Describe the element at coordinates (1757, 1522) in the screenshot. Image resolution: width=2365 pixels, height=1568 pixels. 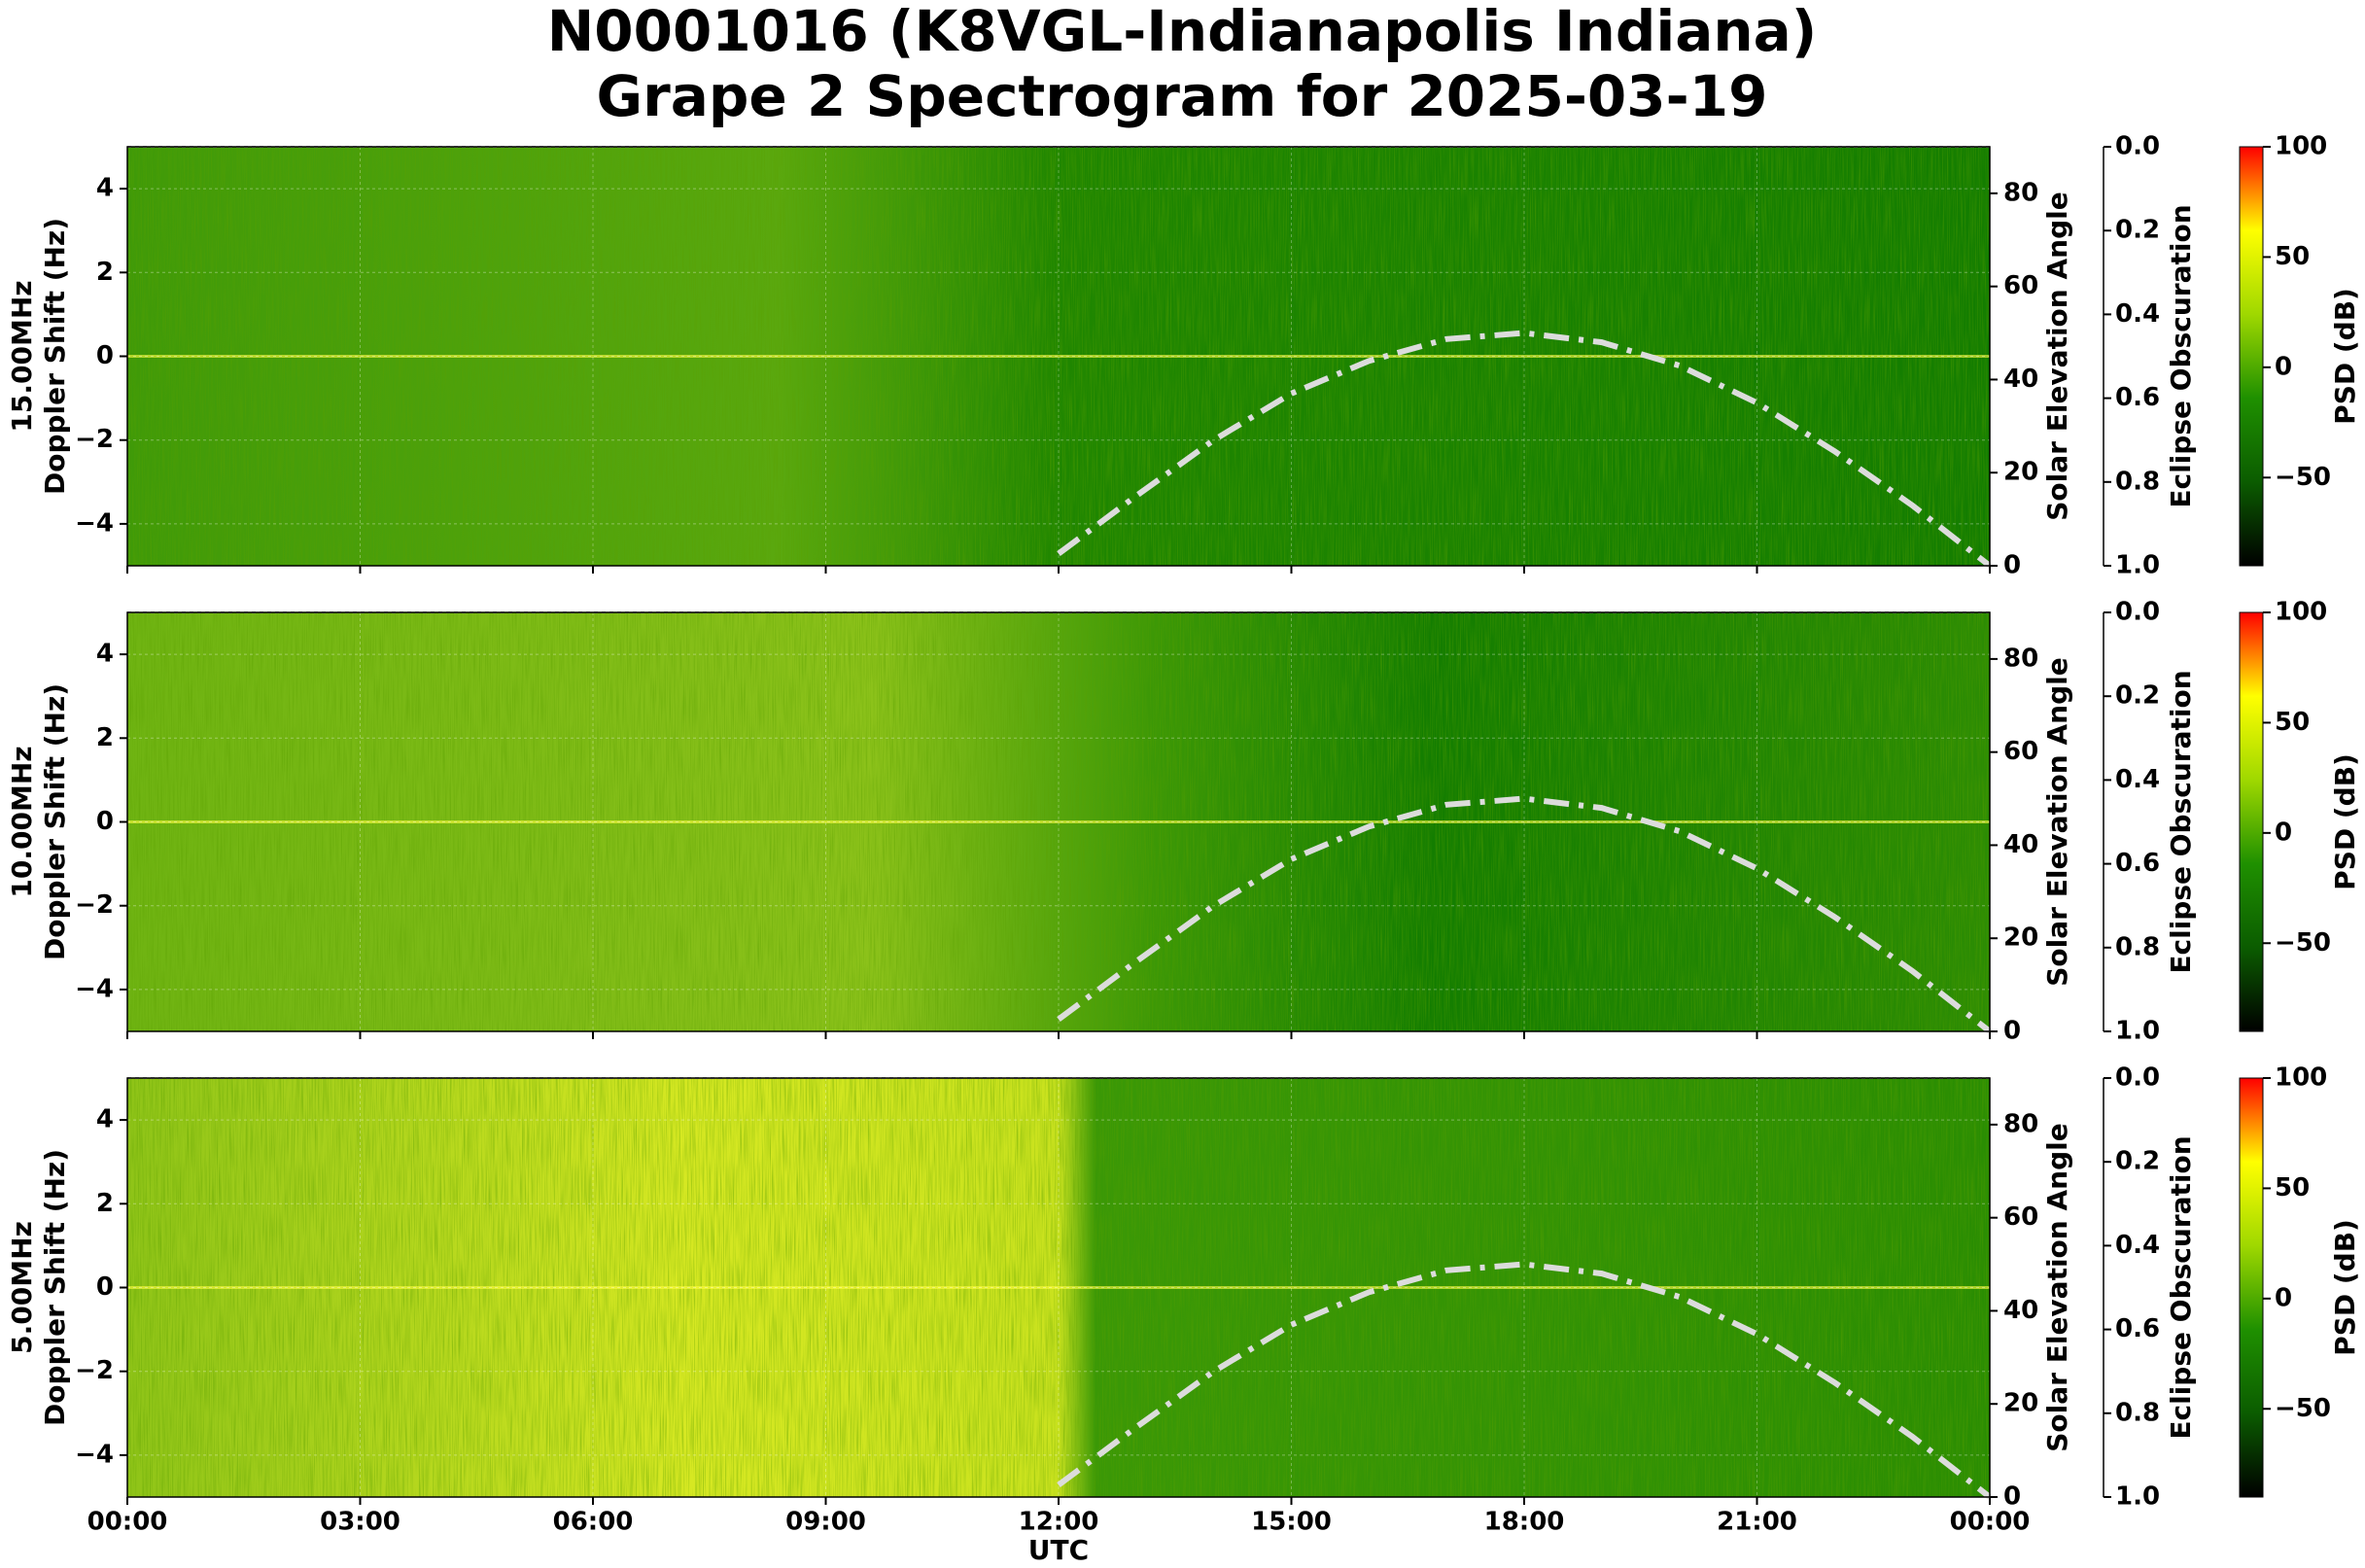
I see `x-tick-label: 21:00` at that location.